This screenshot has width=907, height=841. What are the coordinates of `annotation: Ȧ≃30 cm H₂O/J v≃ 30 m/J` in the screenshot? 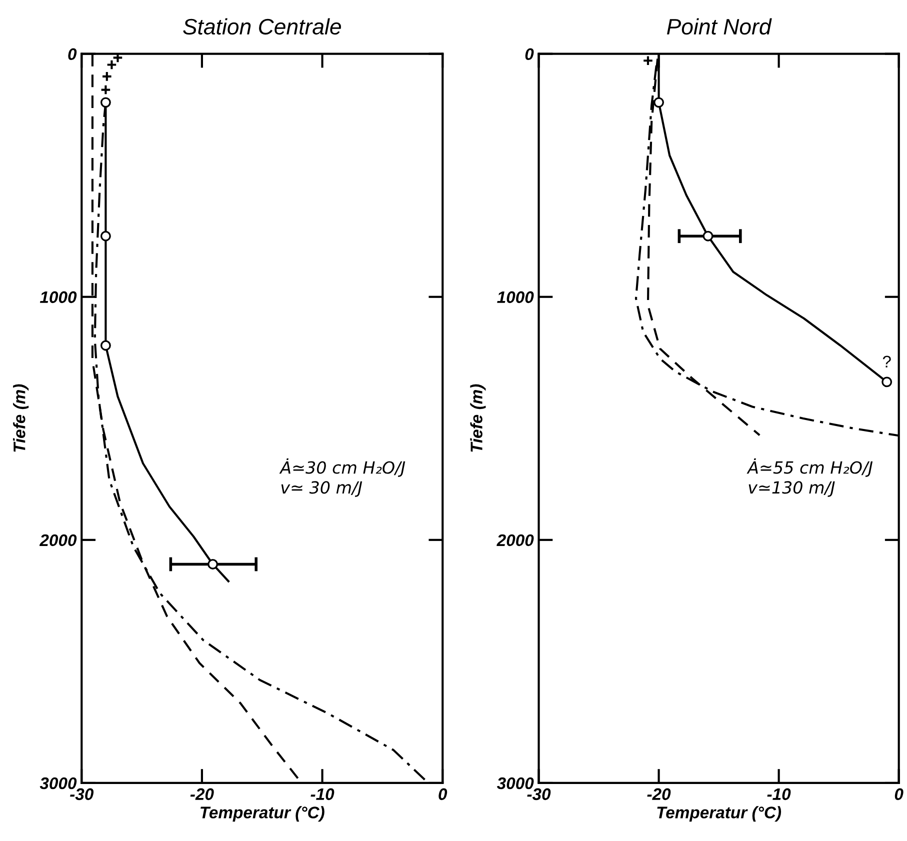 It's located at (342, 477).